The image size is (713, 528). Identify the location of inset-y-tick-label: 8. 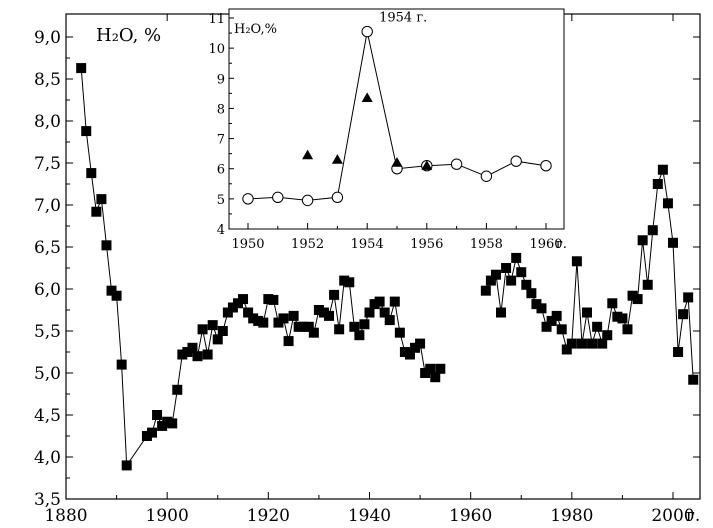
(221, 109).